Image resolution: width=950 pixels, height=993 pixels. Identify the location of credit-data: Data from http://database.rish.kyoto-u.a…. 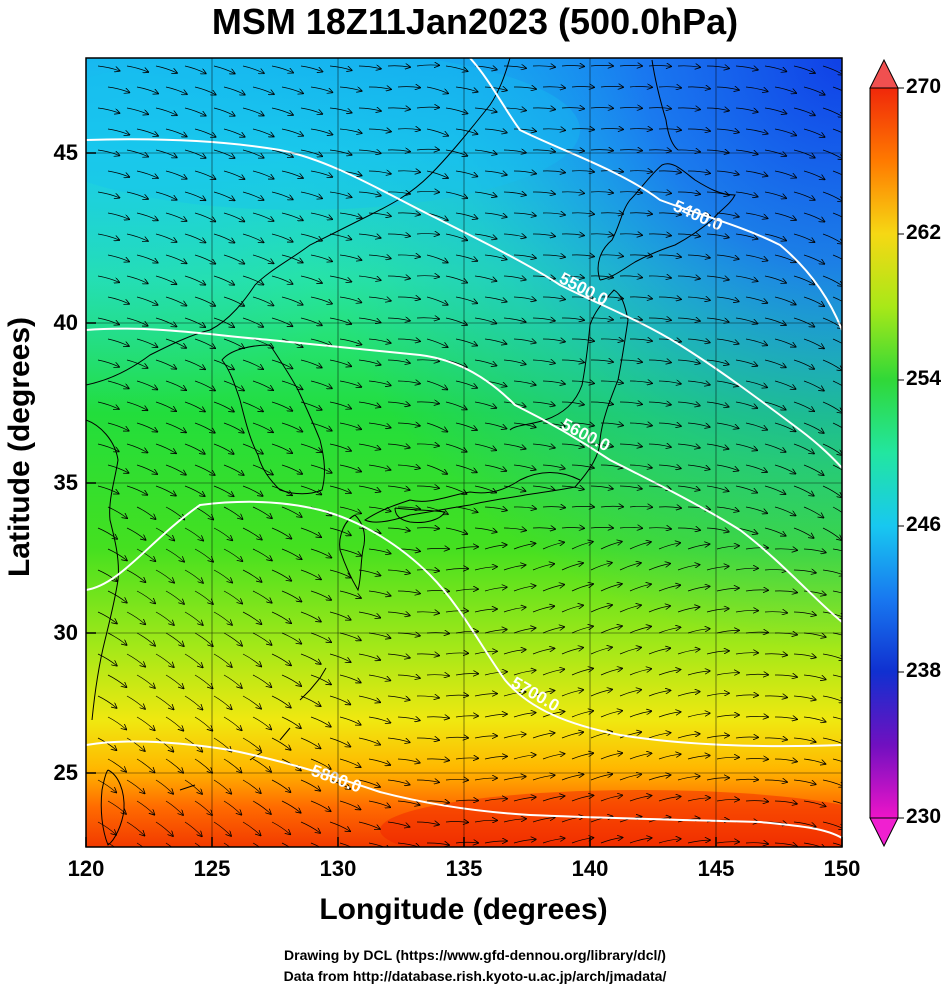
(475, 976).